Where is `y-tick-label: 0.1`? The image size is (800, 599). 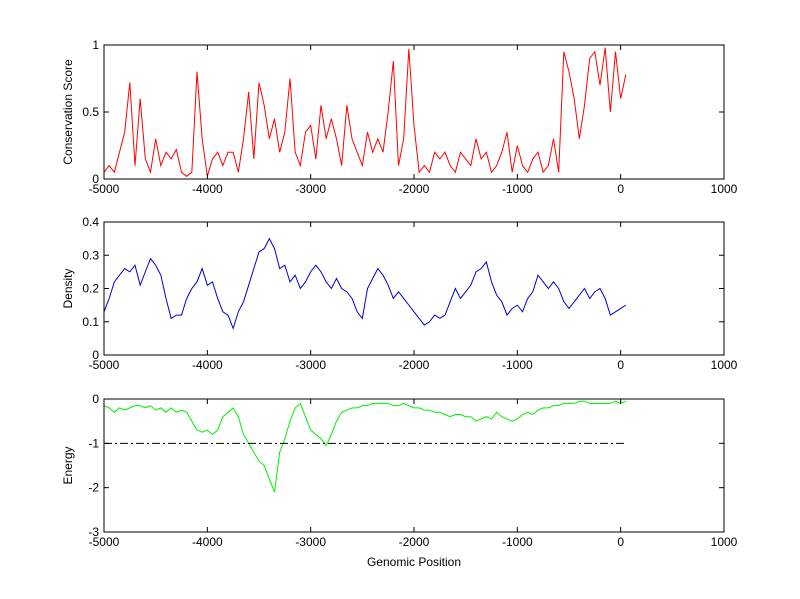 y-tick-label: 0.1 is located at coordinates (90, 322).